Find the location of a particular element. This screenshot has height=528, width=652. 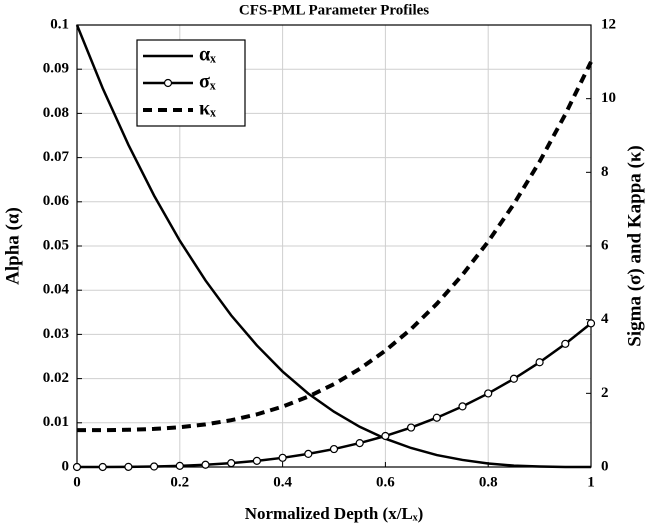

x-tick-label: 1 is located at coordinates (591, 482).